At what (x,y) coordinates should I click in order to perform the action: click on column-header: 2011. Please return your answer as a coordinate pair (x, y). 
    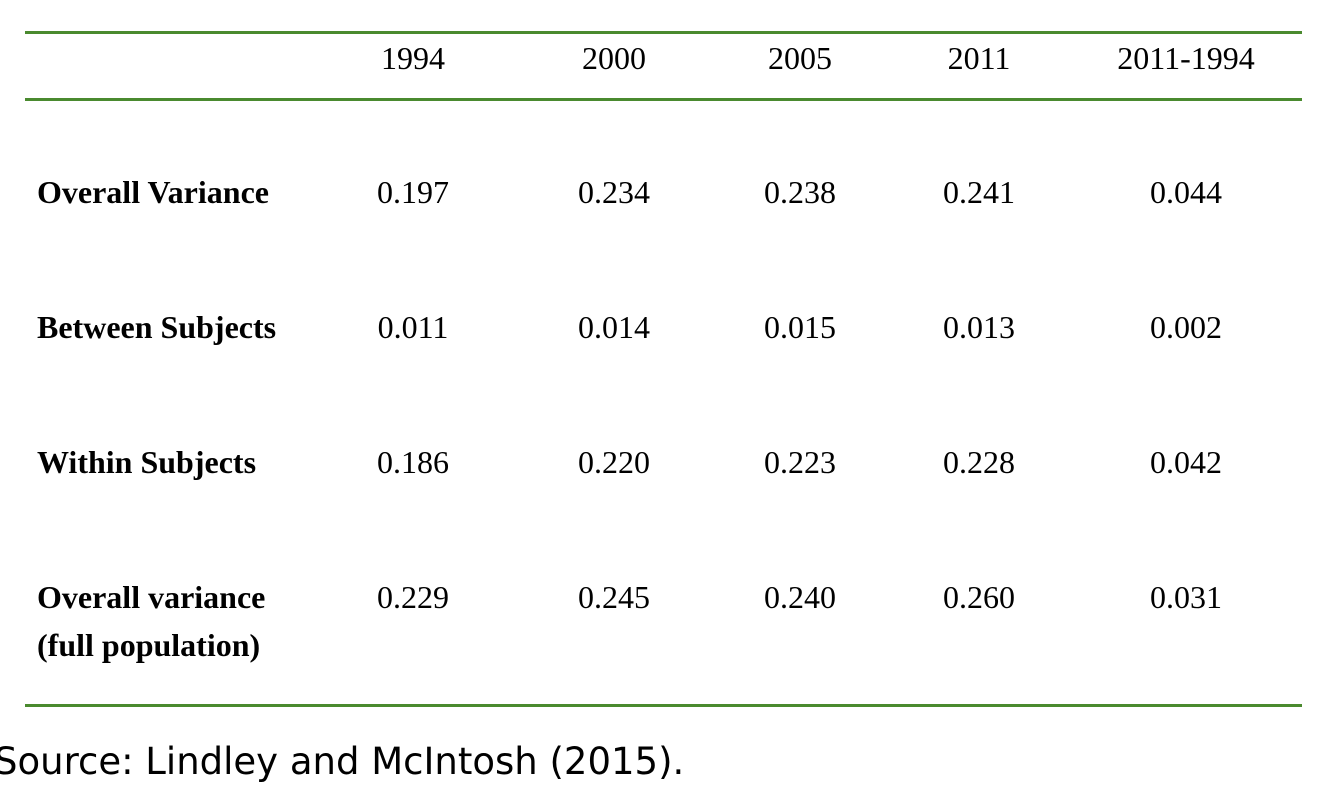
    Looking at the image, I should click on (979, 58).